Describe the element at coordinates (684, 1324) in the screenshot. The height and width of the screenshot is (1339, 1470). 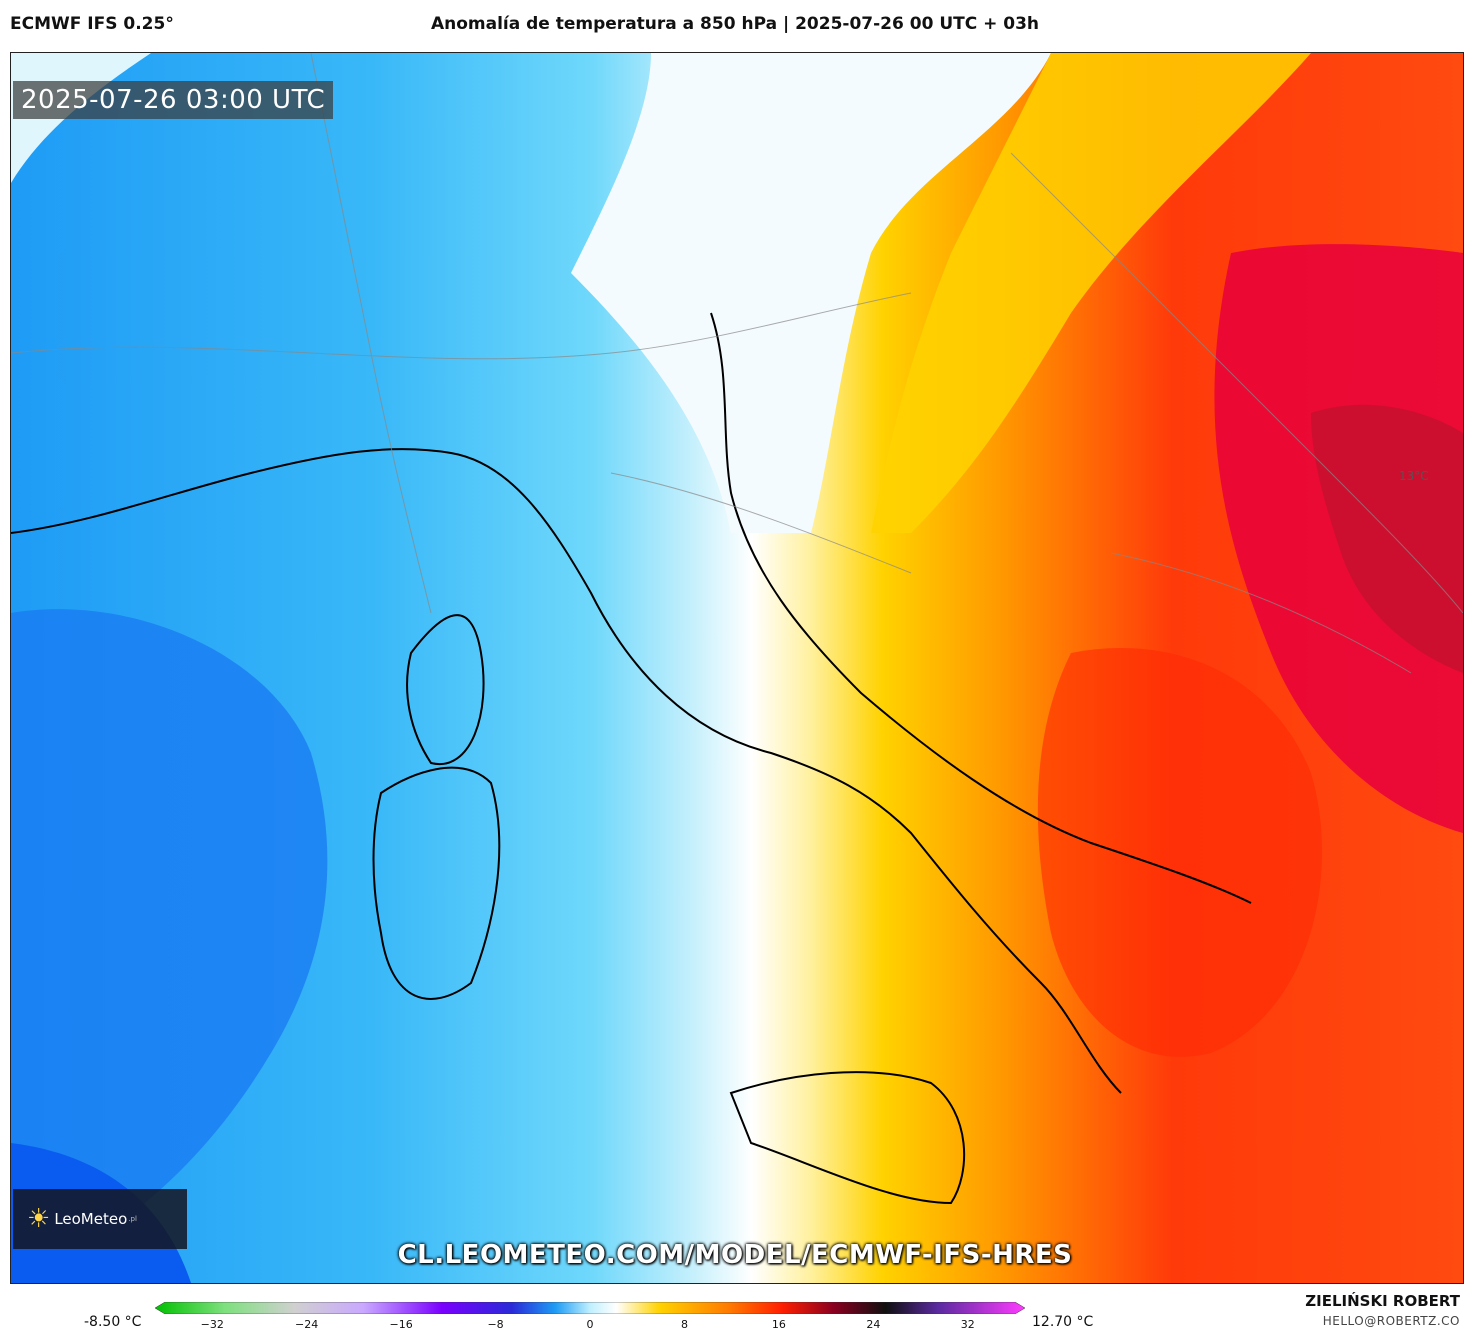
I see `colorbar-tick: 8` at that location.